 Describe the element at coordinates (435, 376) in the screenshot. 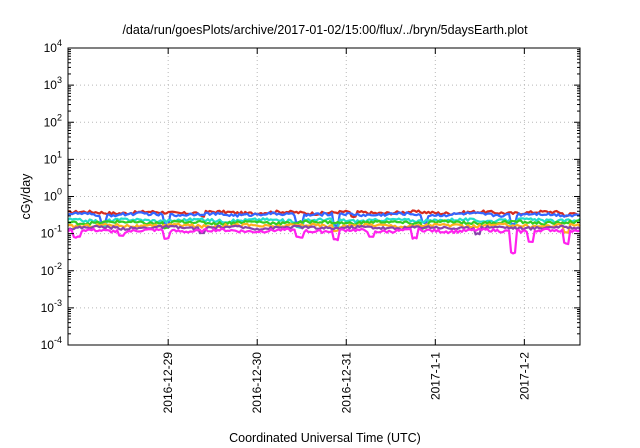

I see `x-tick-label: 2017-1-1` at that location.